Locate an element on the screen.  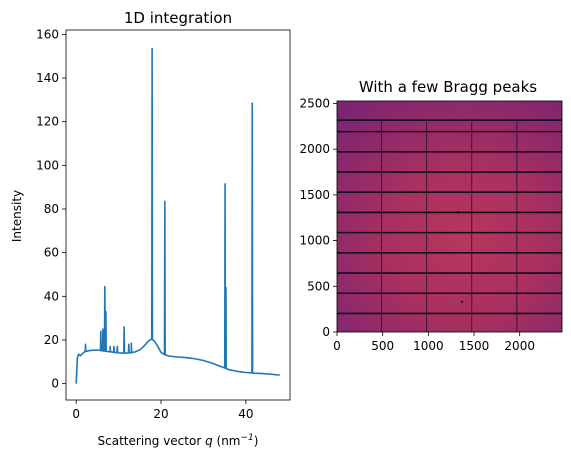
y-tick-label: 500 is located at coordinates (318, 286).